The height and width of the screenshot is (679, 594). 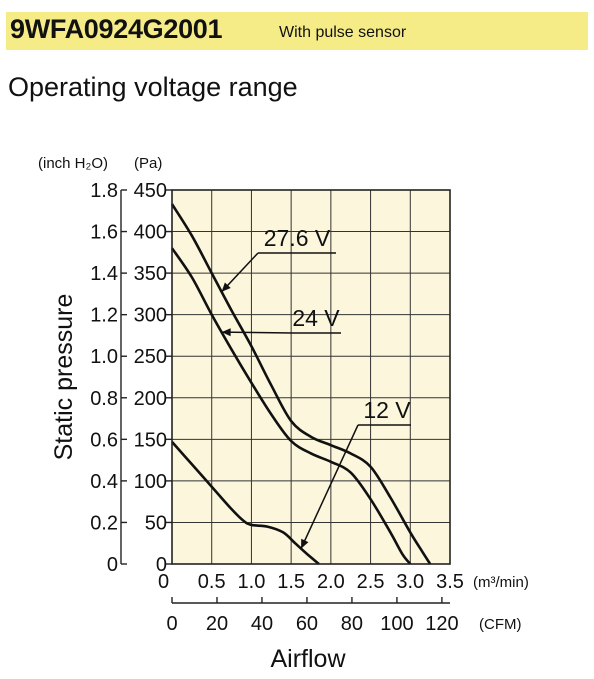 What do you see at coordinates (153, 87) in the screenshot?
I see `section-title: Operating voltage range` at bounding box center [153, 87].